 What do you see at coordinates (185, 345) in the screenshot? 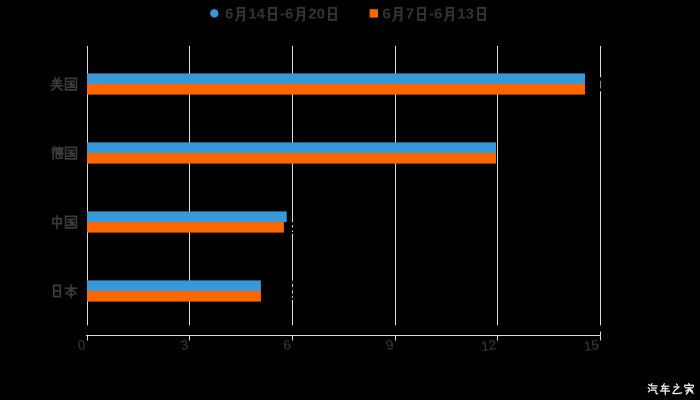
I see `svg-text: 3` at bounding box center [185, 345].